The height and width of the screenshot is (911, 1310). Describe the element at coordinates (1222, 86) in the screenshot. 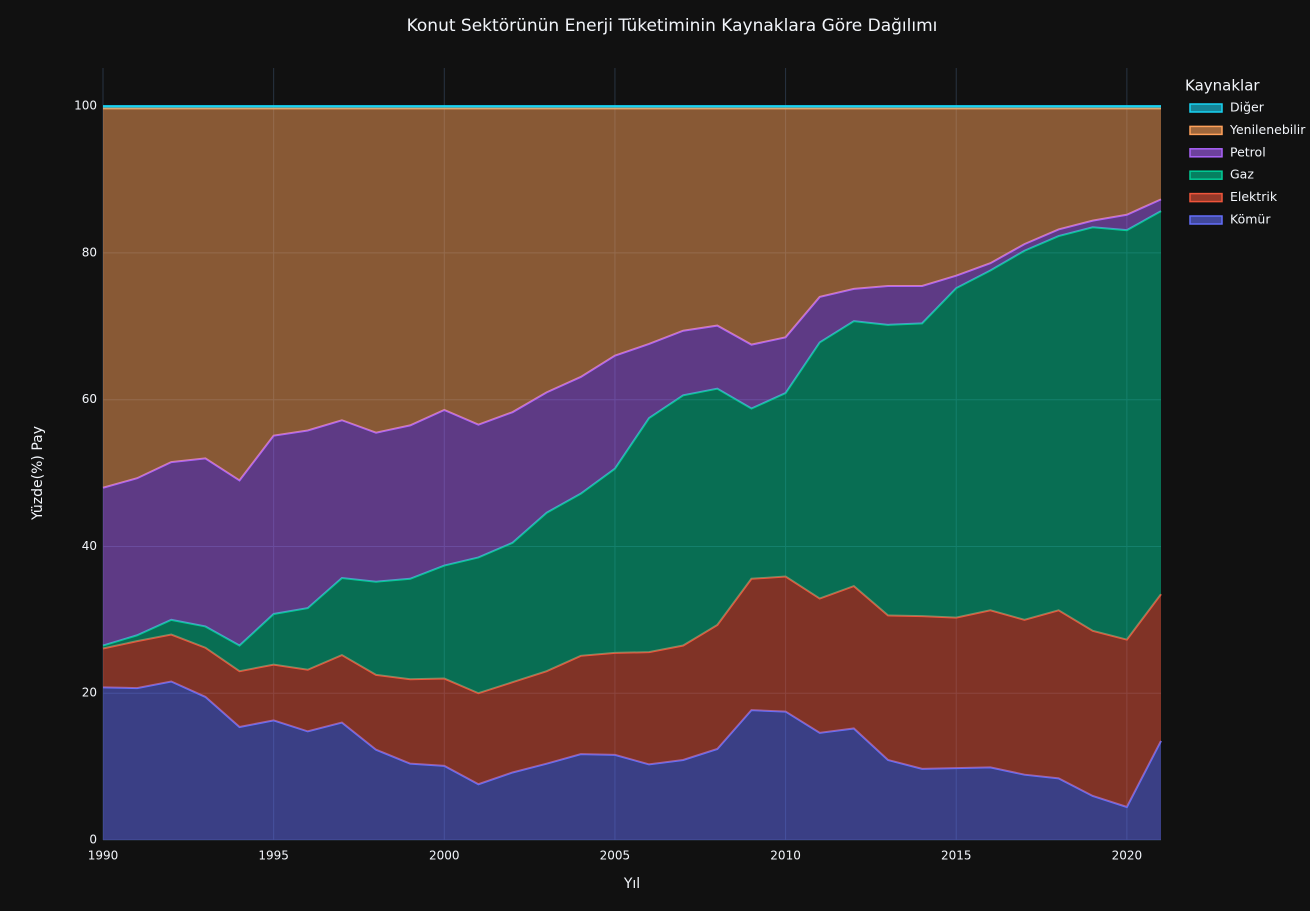

I see `legend-title: Kaynaklar` at that location.